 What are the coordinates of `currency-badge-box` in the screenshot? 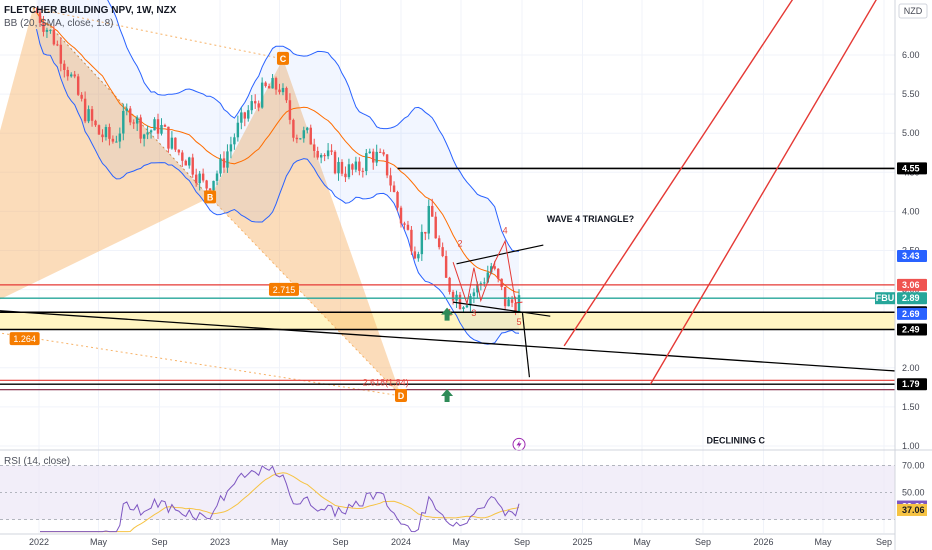 It's located at (913, 11).